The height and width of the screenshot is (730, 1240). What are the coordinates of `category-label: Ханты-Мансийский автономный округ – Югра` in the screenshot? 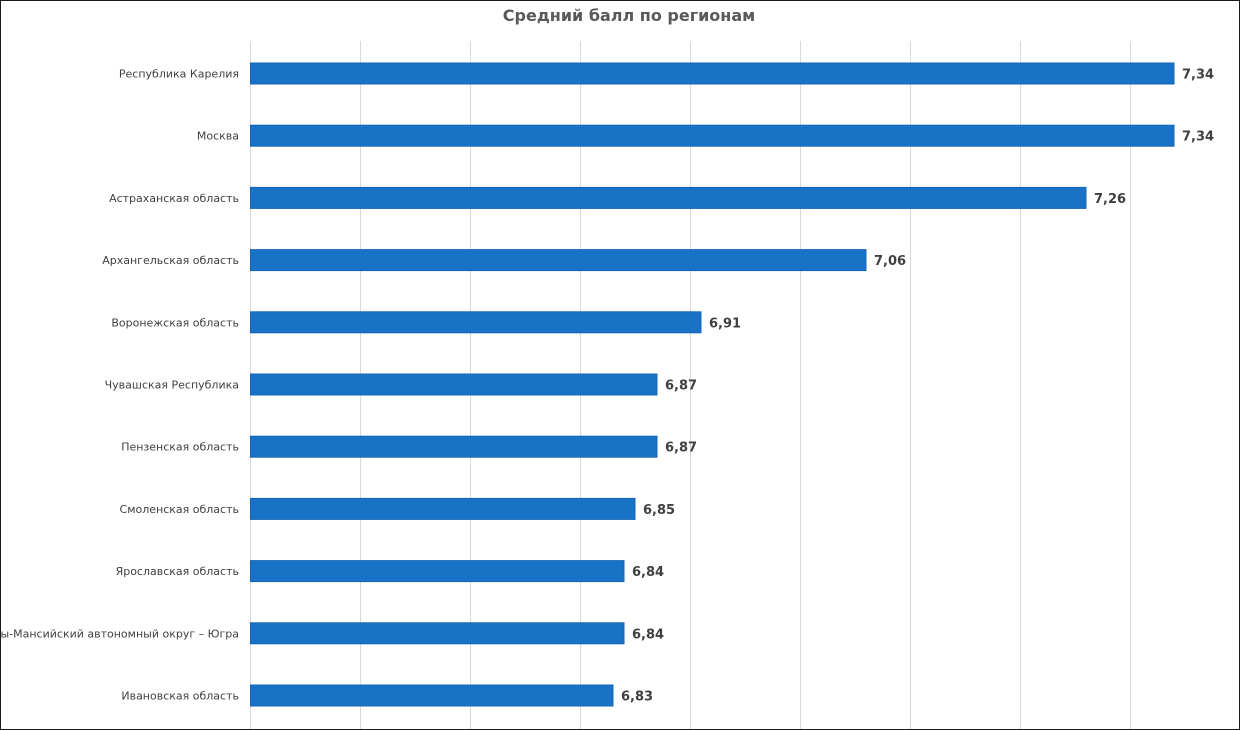 It's located at (120, 633).